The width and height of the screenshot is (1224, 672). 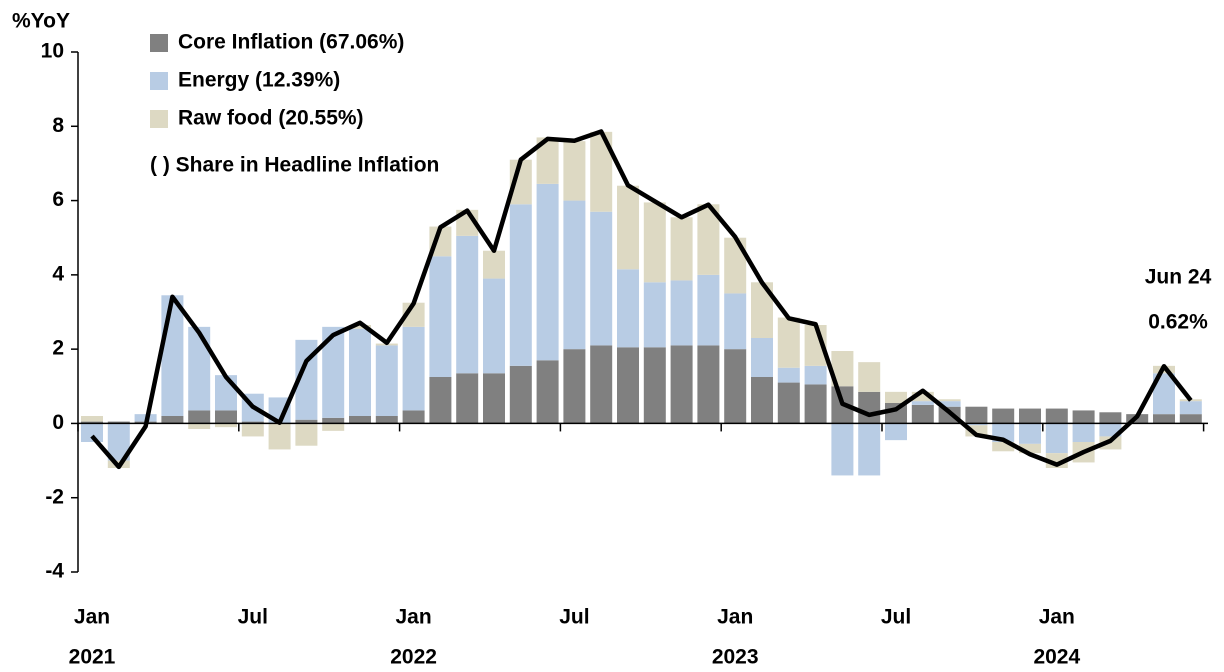 I want to click on y-tick-label: 2, so click(x=58, y=348).